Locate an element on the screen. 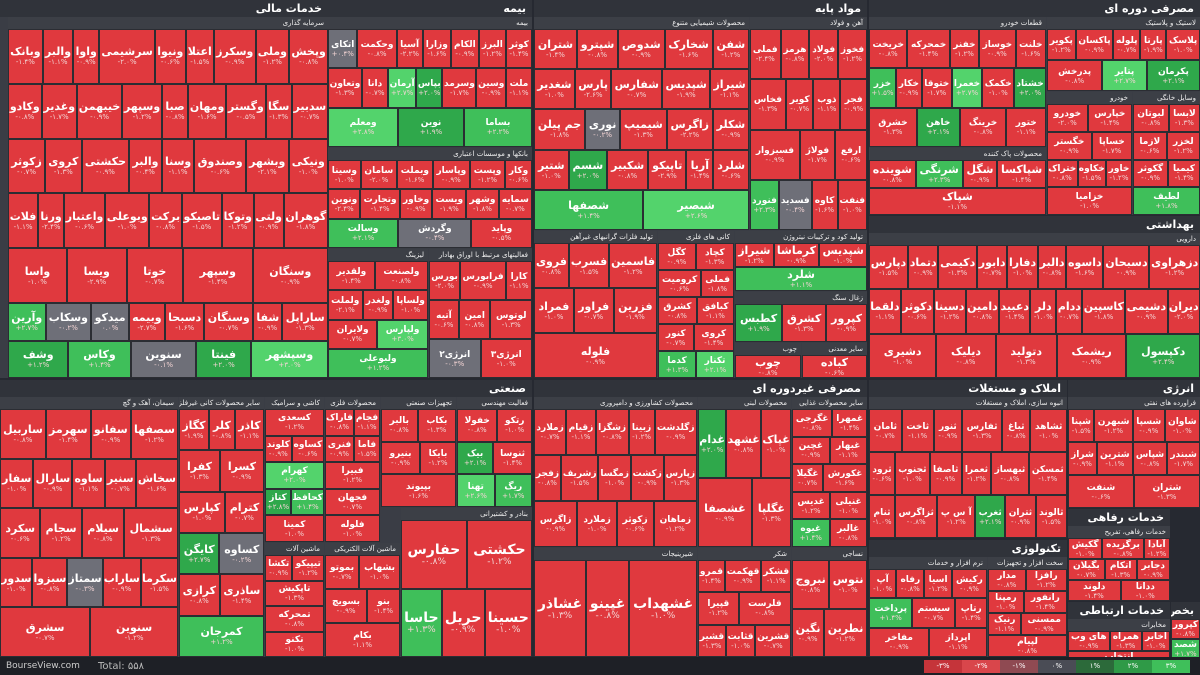 This screenshot has height=675, width=1200. stock-tile: وشف +۱.۲% is located at coordinates (38, 359).